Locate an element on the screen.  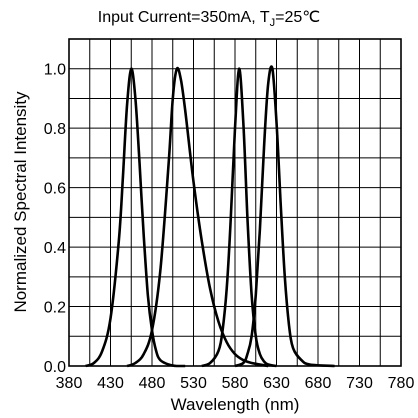
chart-title: Input Current=350mA, TJ=25℃ is located at coordinates (209, 19).